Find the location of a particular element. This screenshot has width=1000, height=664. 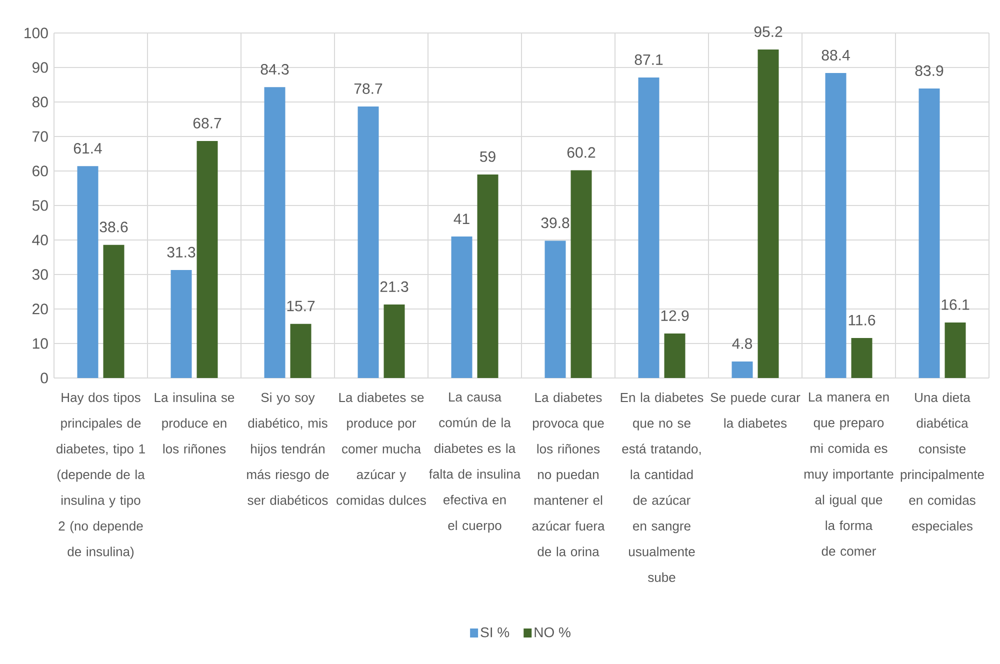

data-label: 88.4 is located at coordinates (836, 55).